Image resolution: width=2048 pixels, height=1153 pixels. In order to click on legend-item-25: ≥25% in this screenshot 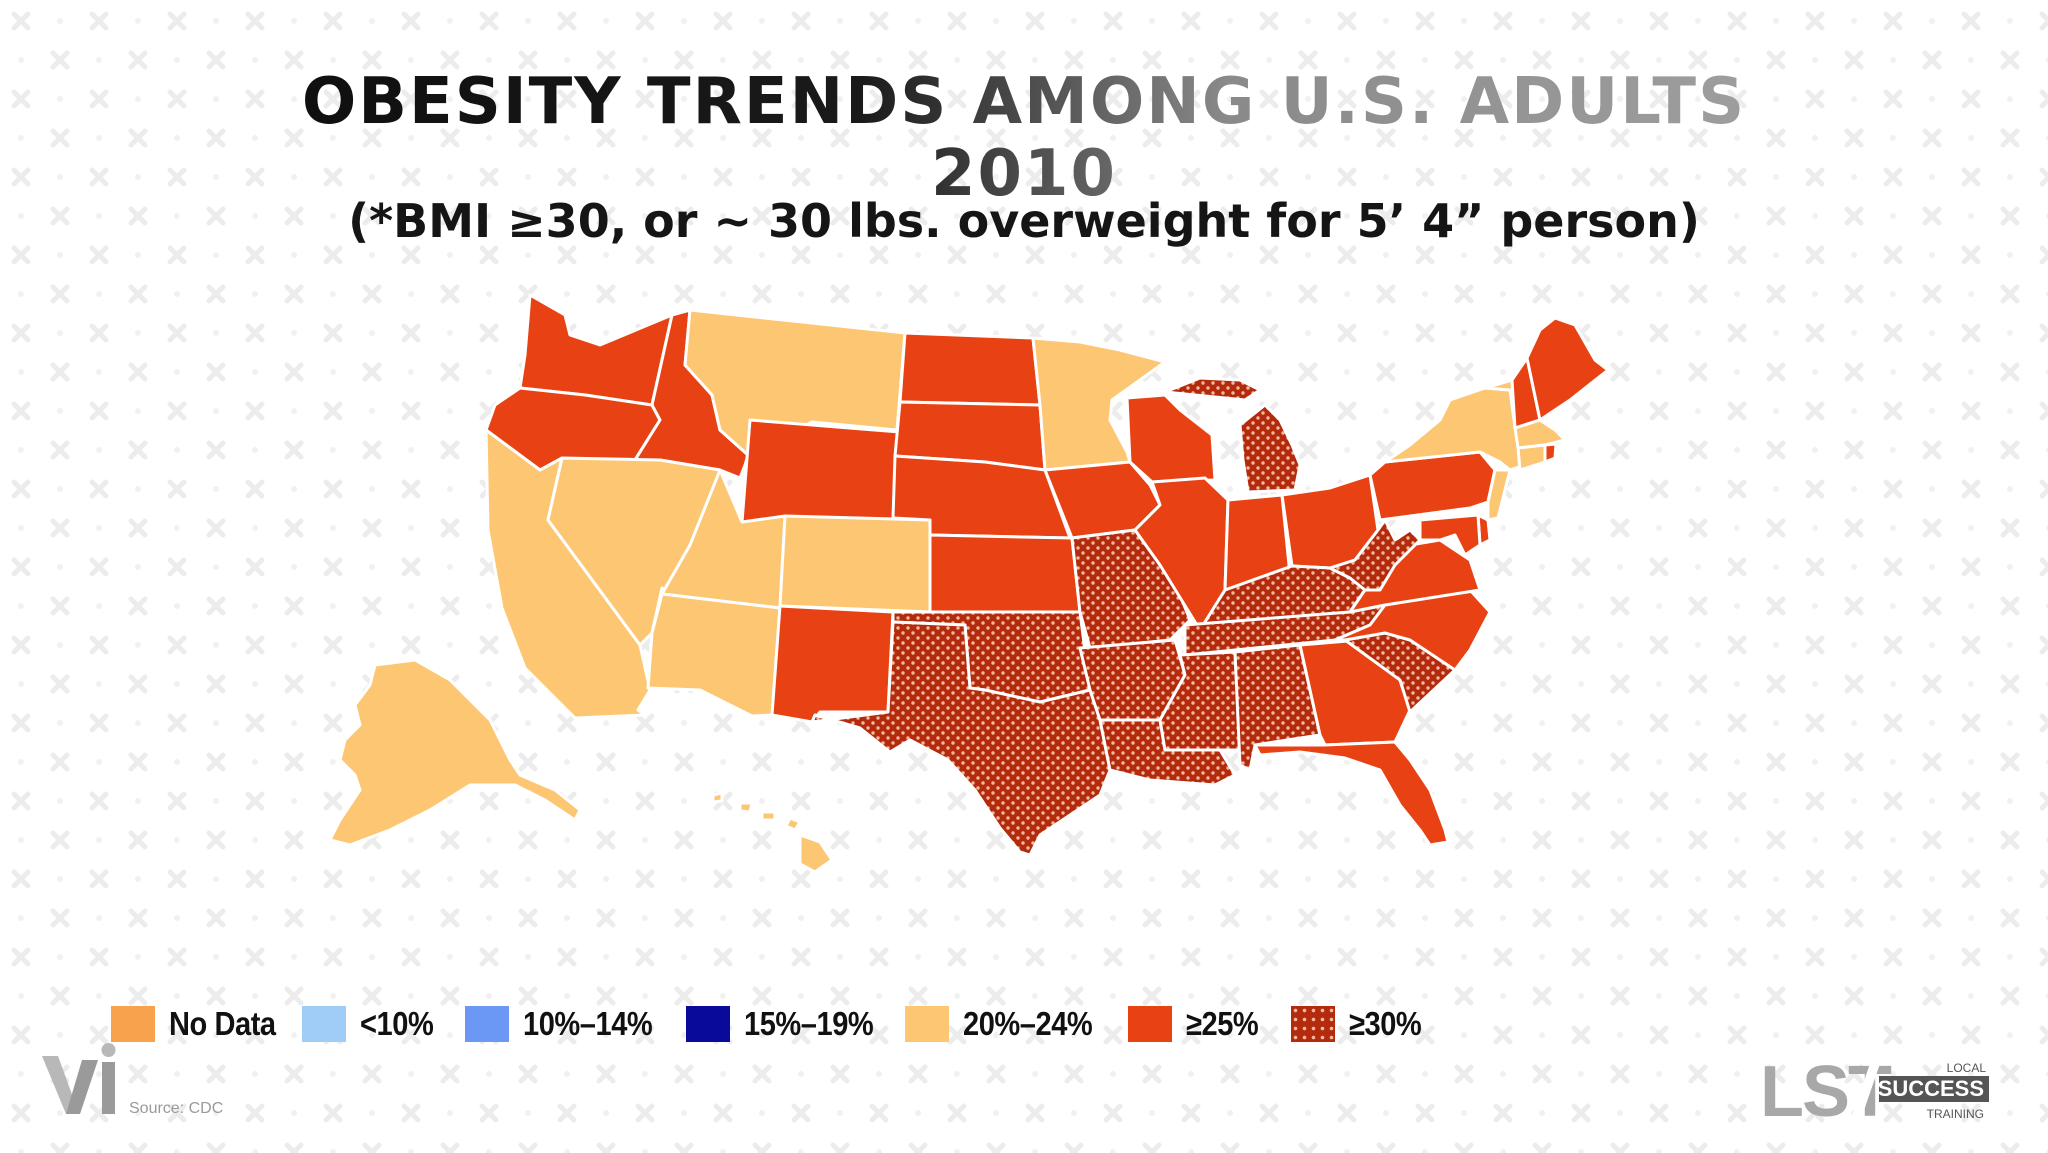, I will do `click(1198, 1024)`.